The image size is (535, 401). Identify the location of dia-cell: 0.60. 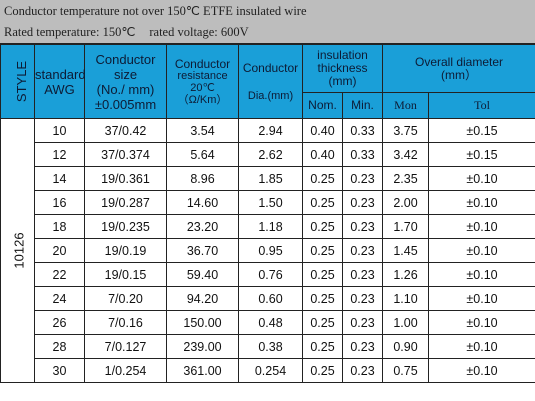
(270, 298).